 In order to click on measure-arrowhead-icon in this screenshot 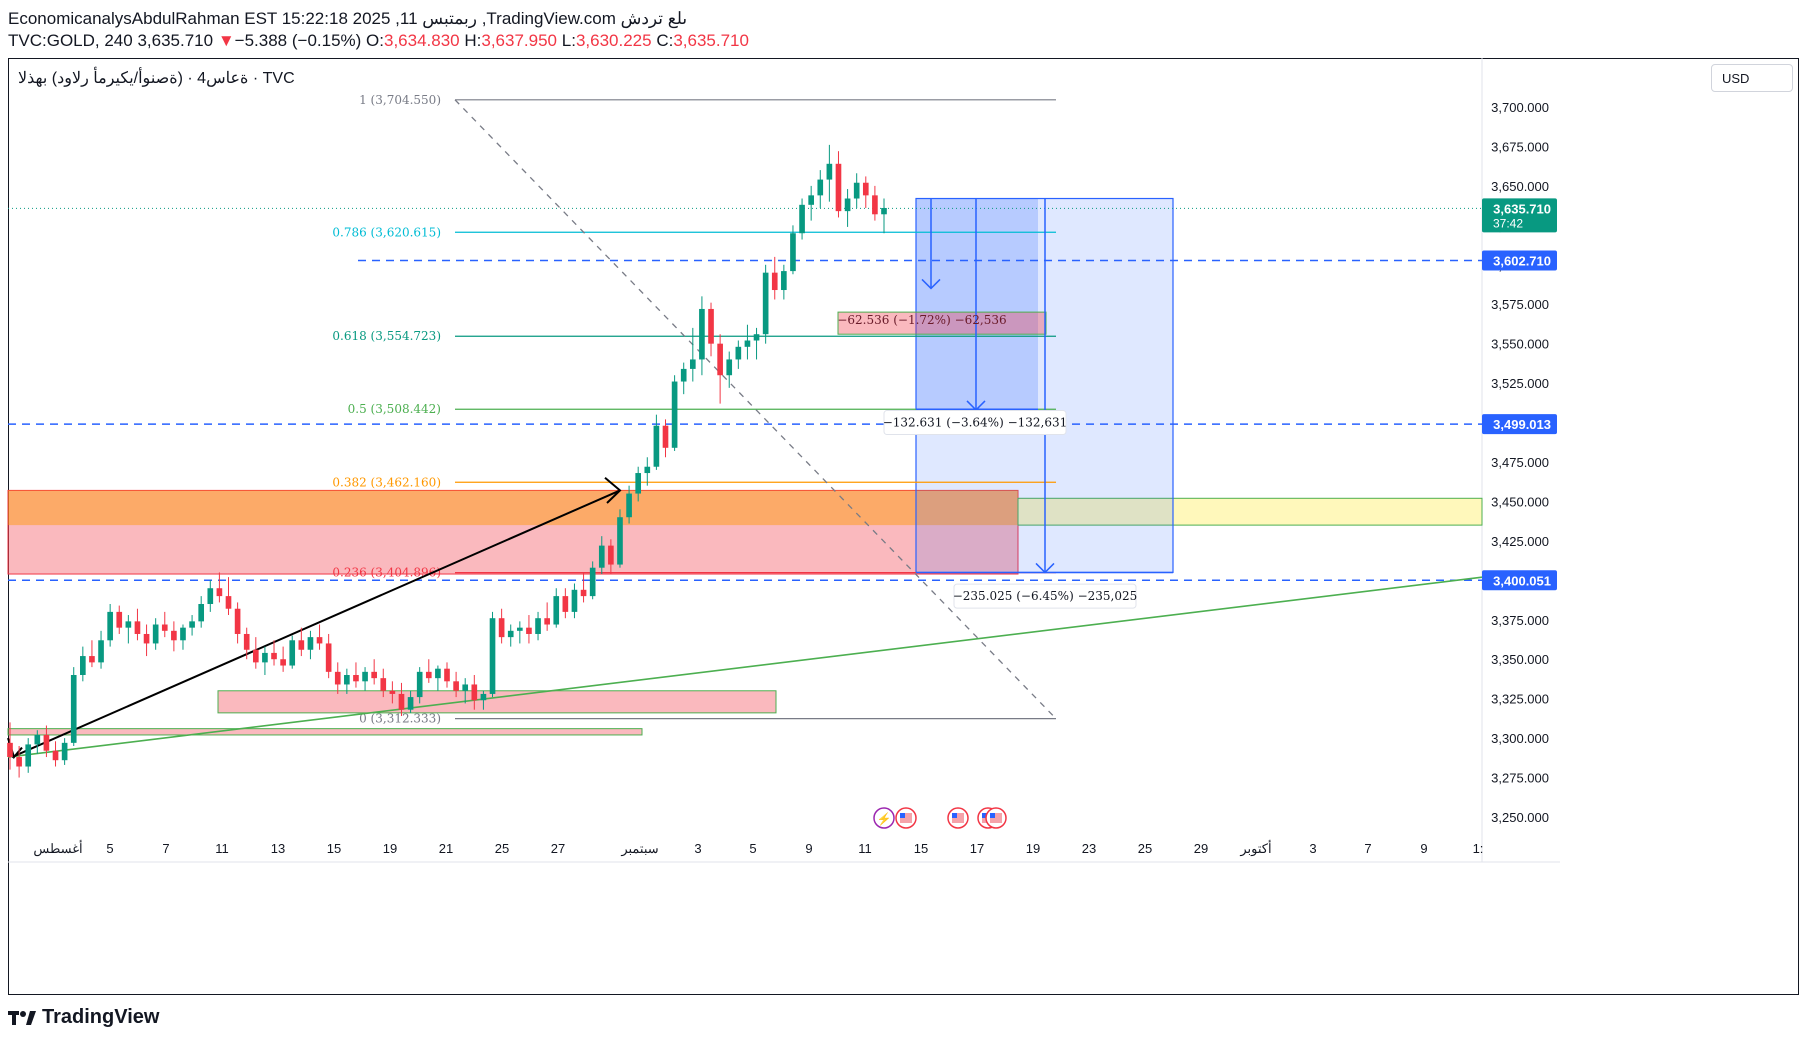, I will do `click(931, 284)`.